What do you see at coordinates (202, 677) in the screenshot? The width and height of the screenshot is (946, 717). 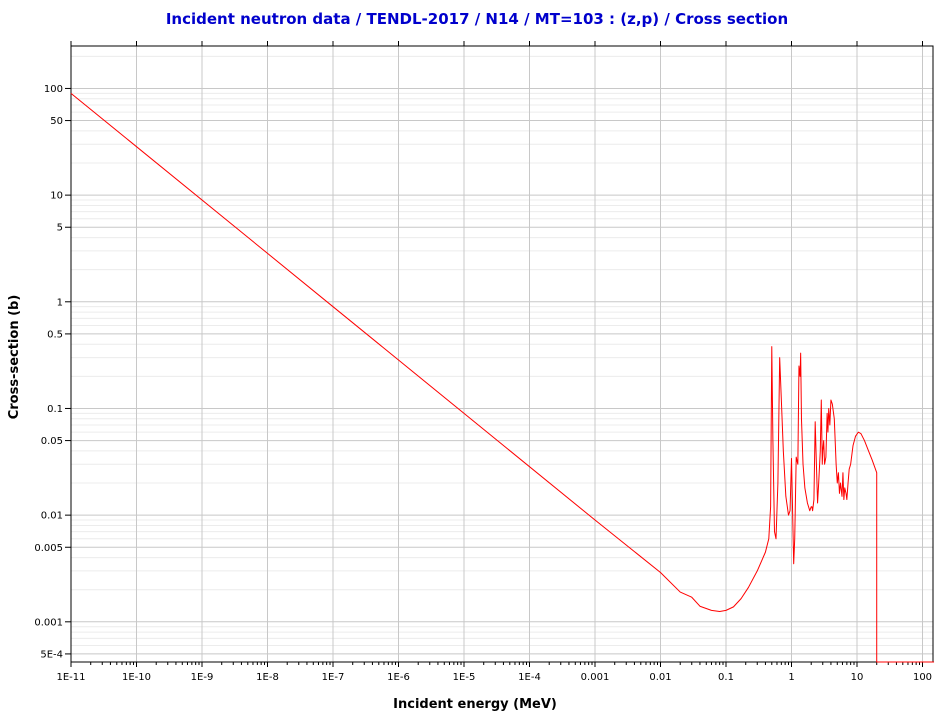 I see `x-tick-label: 1E-9` at bounding box center [202, 677].